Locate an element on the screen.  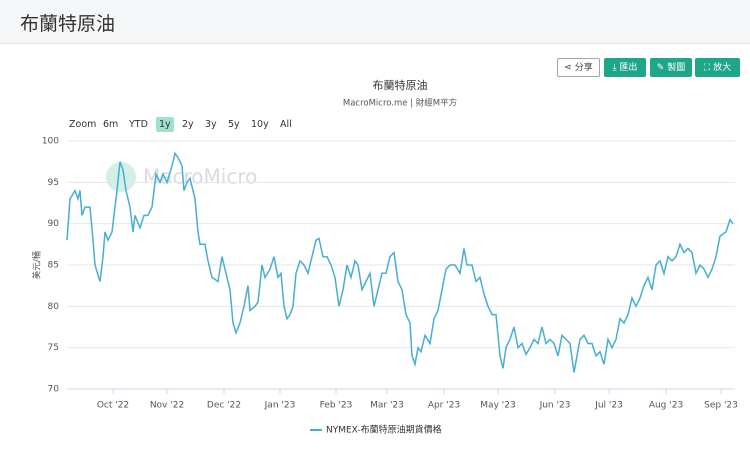
zoom-button: YTD is located at coordinates (138, 124).